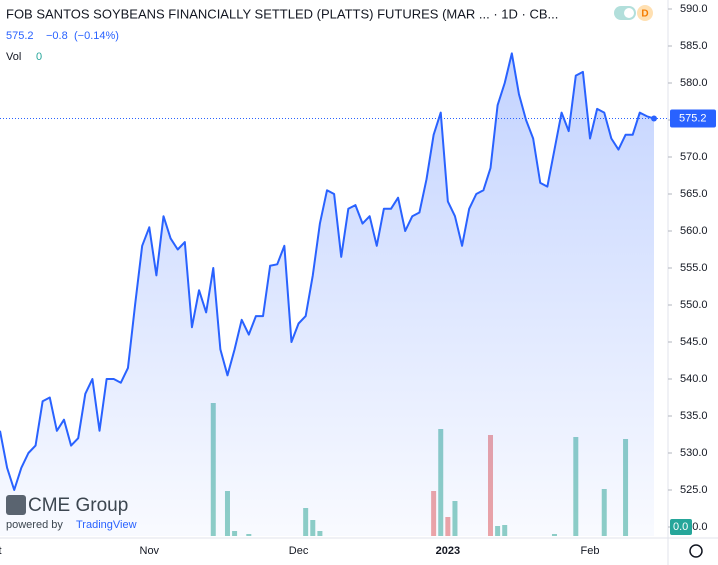 The height and width of the screenshot is (565, 718). What do you see at coordinates (20, 36) in the screenshot?
I see `last-price: 575.2` at bounding box center [20, 36].